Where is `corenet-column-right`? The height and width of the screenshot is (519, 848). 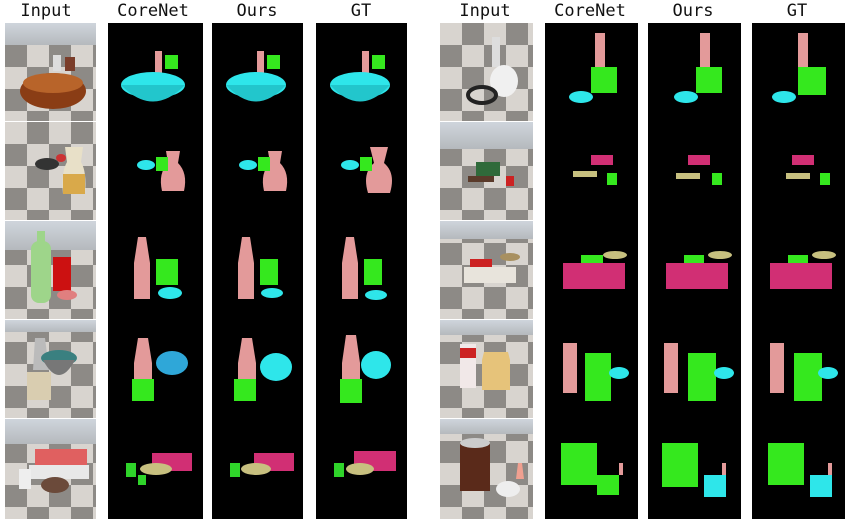
corenet-column-right is located at coordinates (591, 271).